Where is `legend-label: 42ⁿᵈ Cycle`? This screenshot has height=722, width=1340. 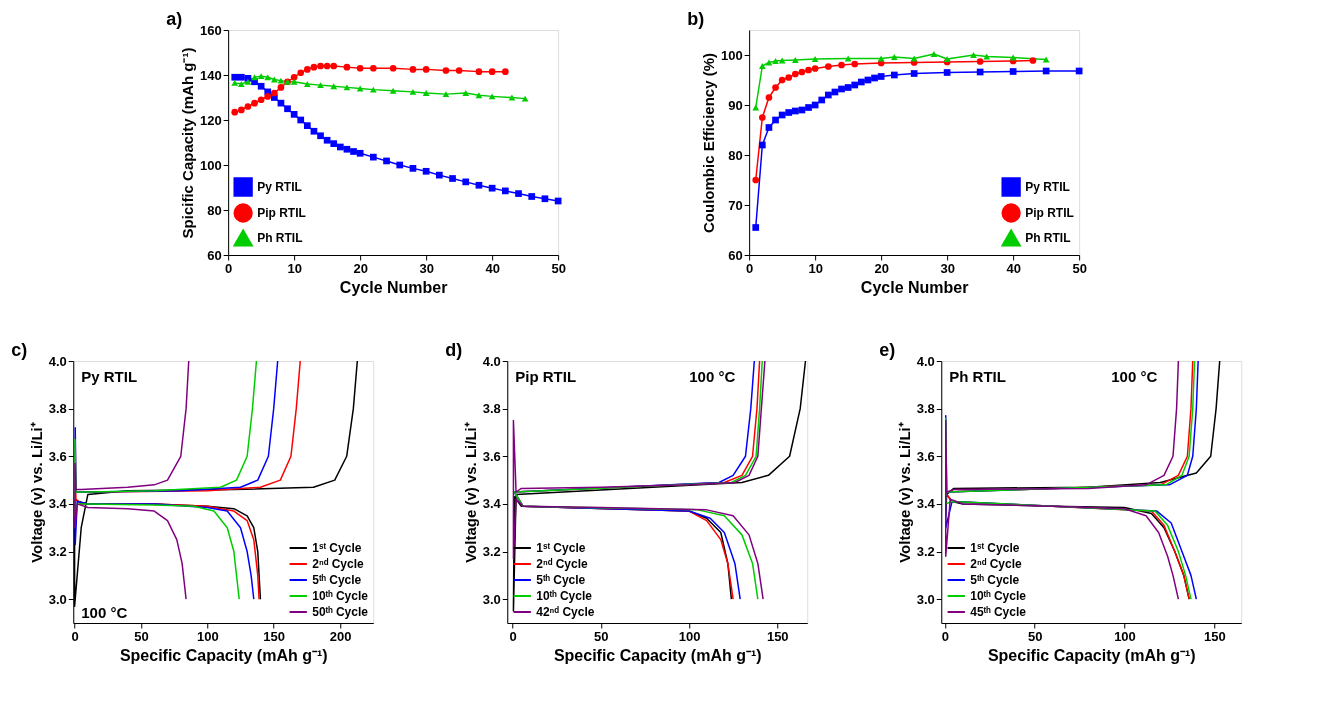
legend-label: 42ⁿᵈ Cycle is located at coordinates (565, 612).